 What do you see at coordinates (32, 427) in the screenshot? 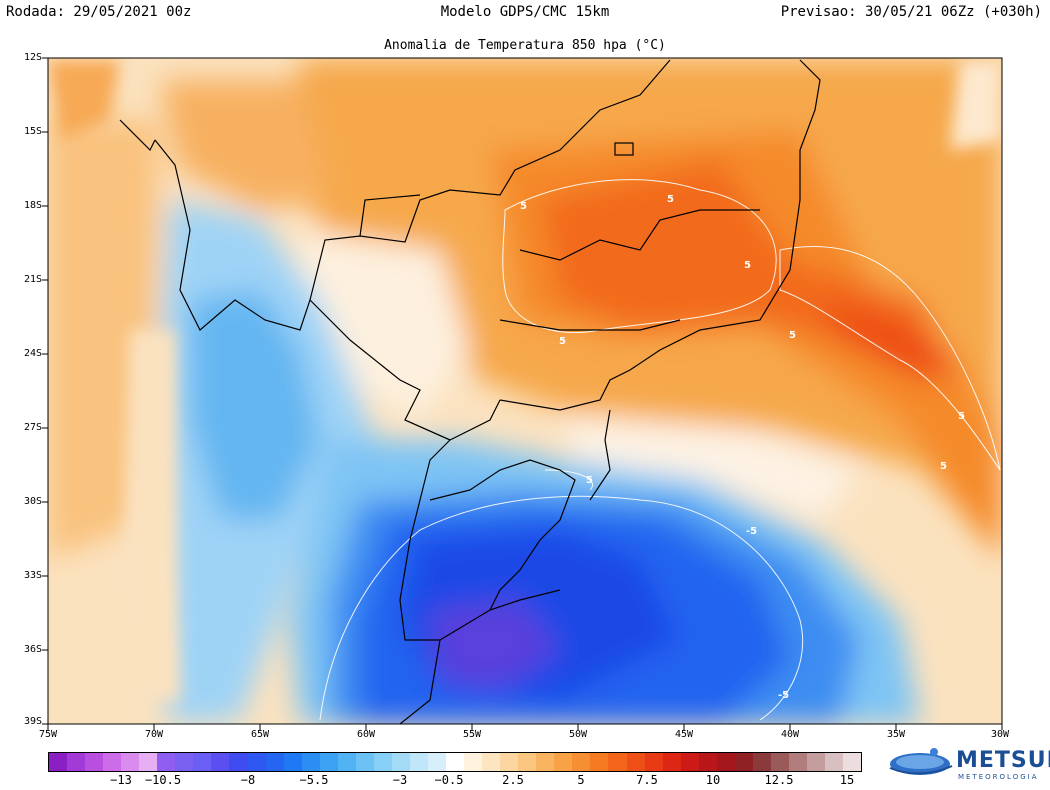
I see `lat-label: 27S` at bounding box center [32, 427].